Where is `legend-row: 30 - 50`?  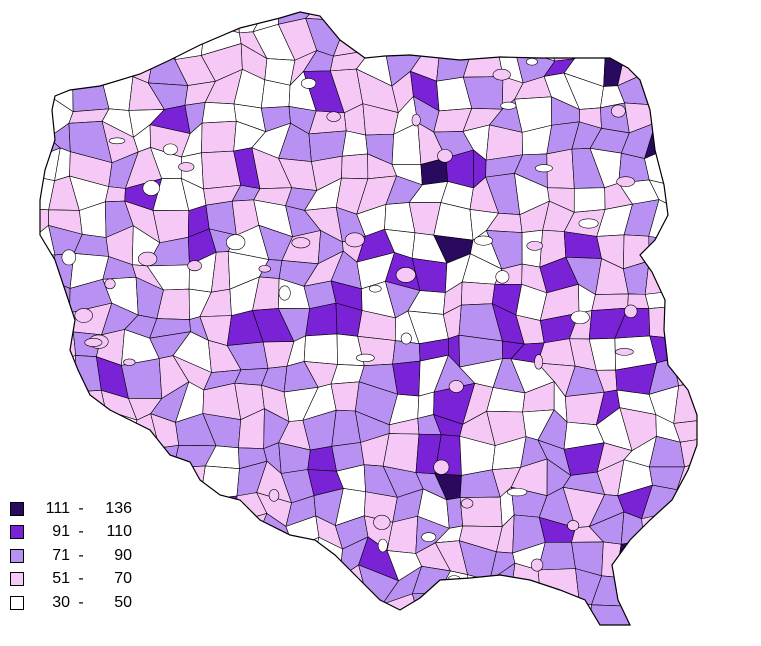
legend-row: 30 - 50 is located at coordinates (75, 603).